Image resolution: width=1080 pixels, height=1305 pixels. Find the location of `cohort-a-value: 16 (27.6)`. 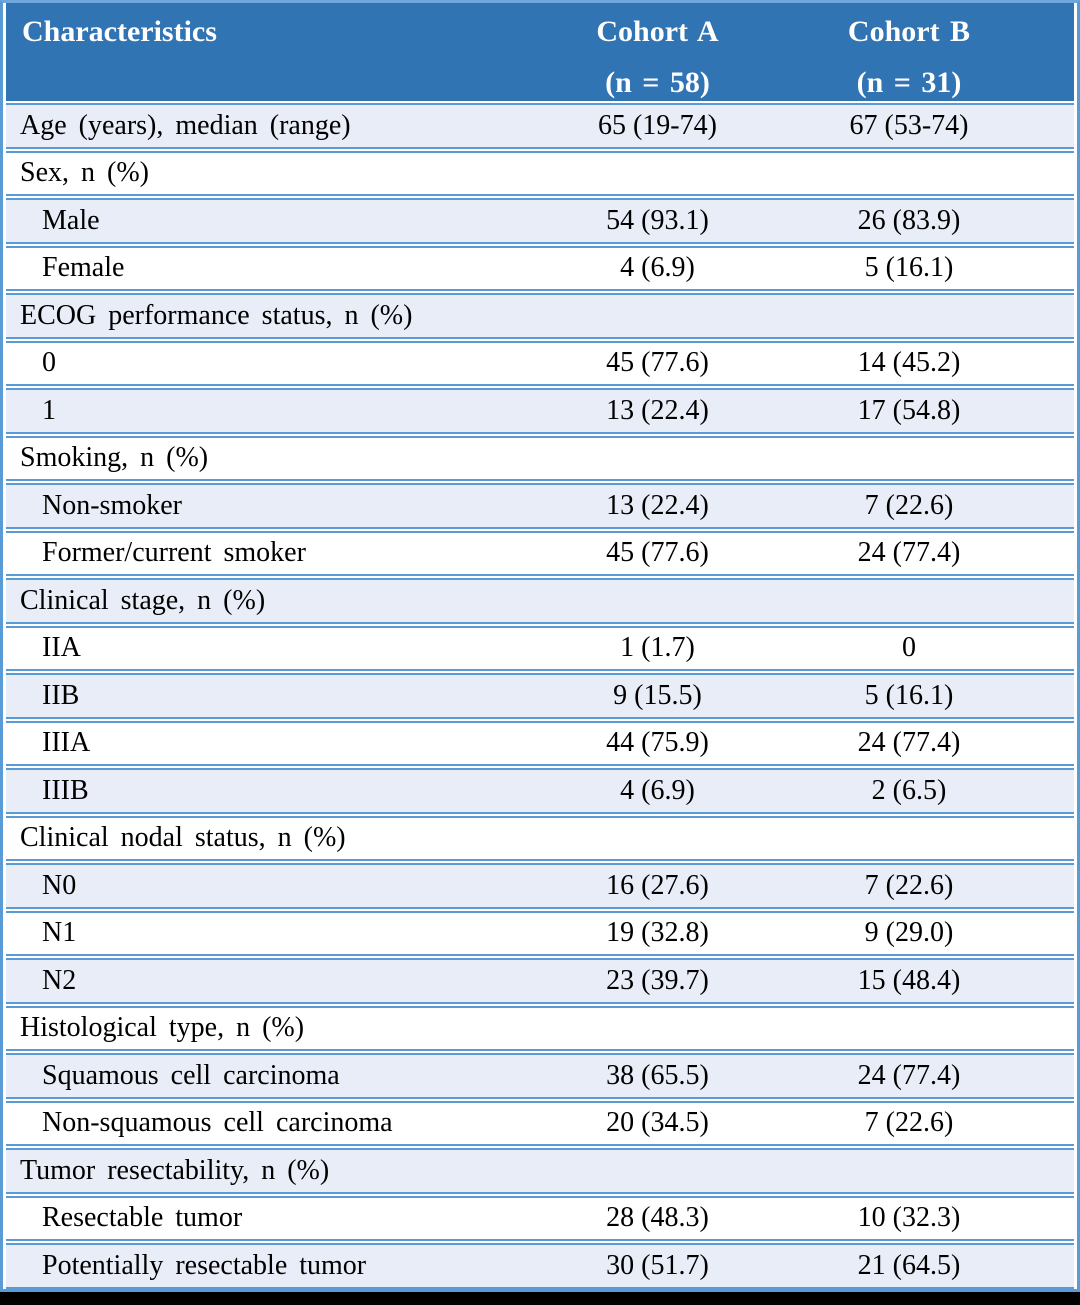

cohort-a-value: 16 (27.6) is located at coordinates (657, 886).